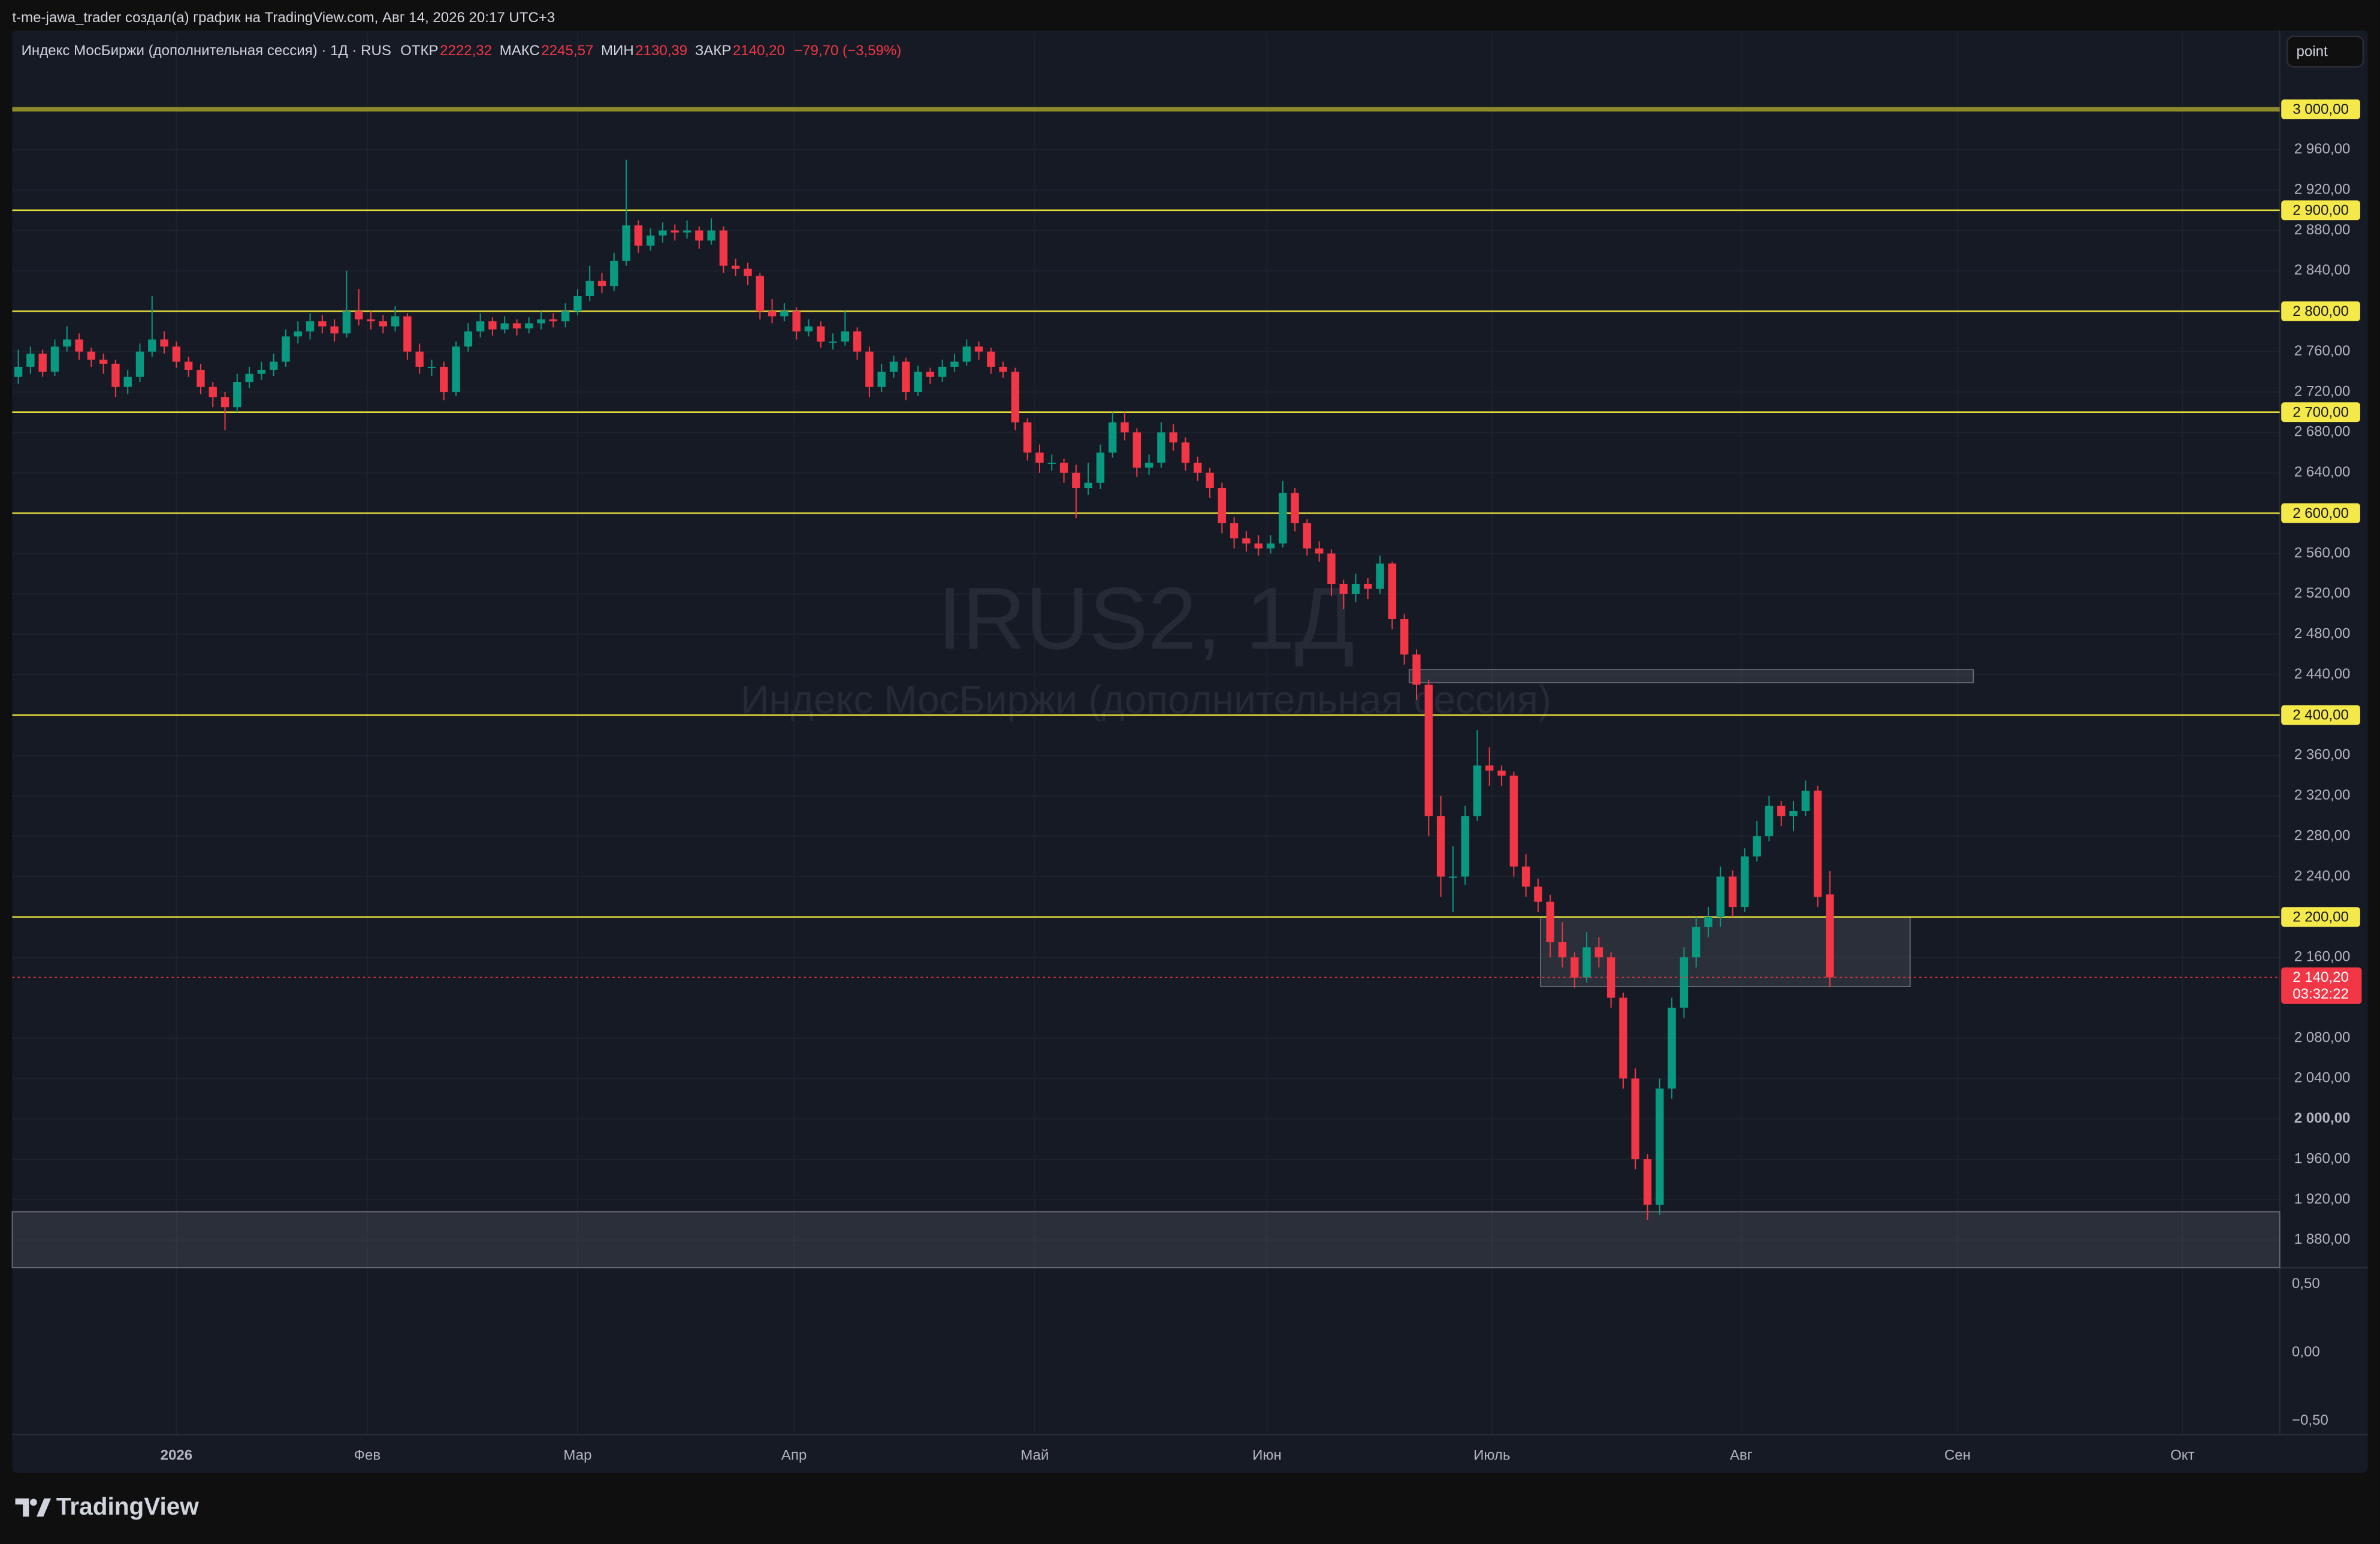 The width and height of the screenshot is (2380, 1544). I want to click on y-tick-label: 2 920,00, so click(2323, 189).